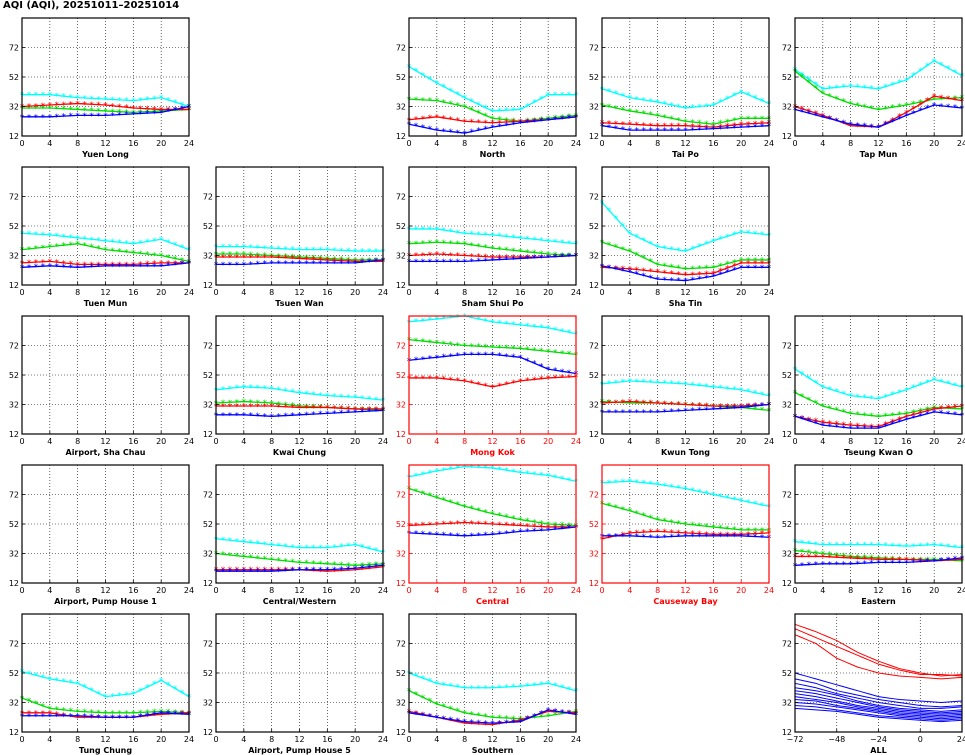 Image resolution: width=965 pixels, height=755 pixels. Describe the element at coordinates (934, 590) in the screenshot. I see `x-tick-label: 20` at that location.